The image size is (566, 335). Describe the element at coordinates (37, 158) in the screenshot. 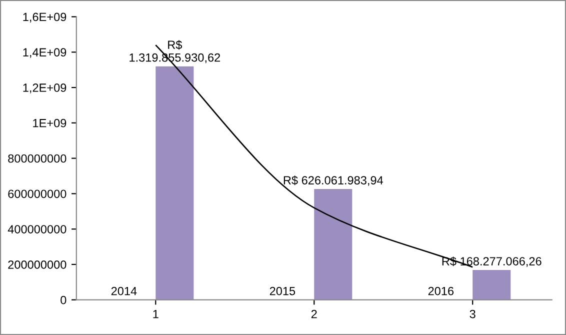

I see `y-tick-label: 800000000` at that location.